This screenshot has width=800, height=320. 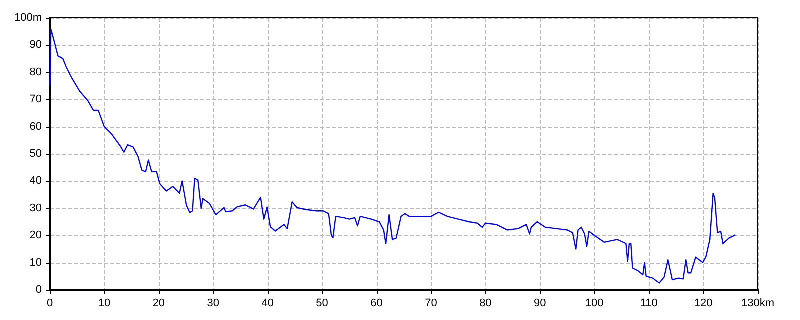 What do you see at coordinates (649, 304) in the screenshot?
I see `x-tick-label: 110` at bounding box center [649, 304].